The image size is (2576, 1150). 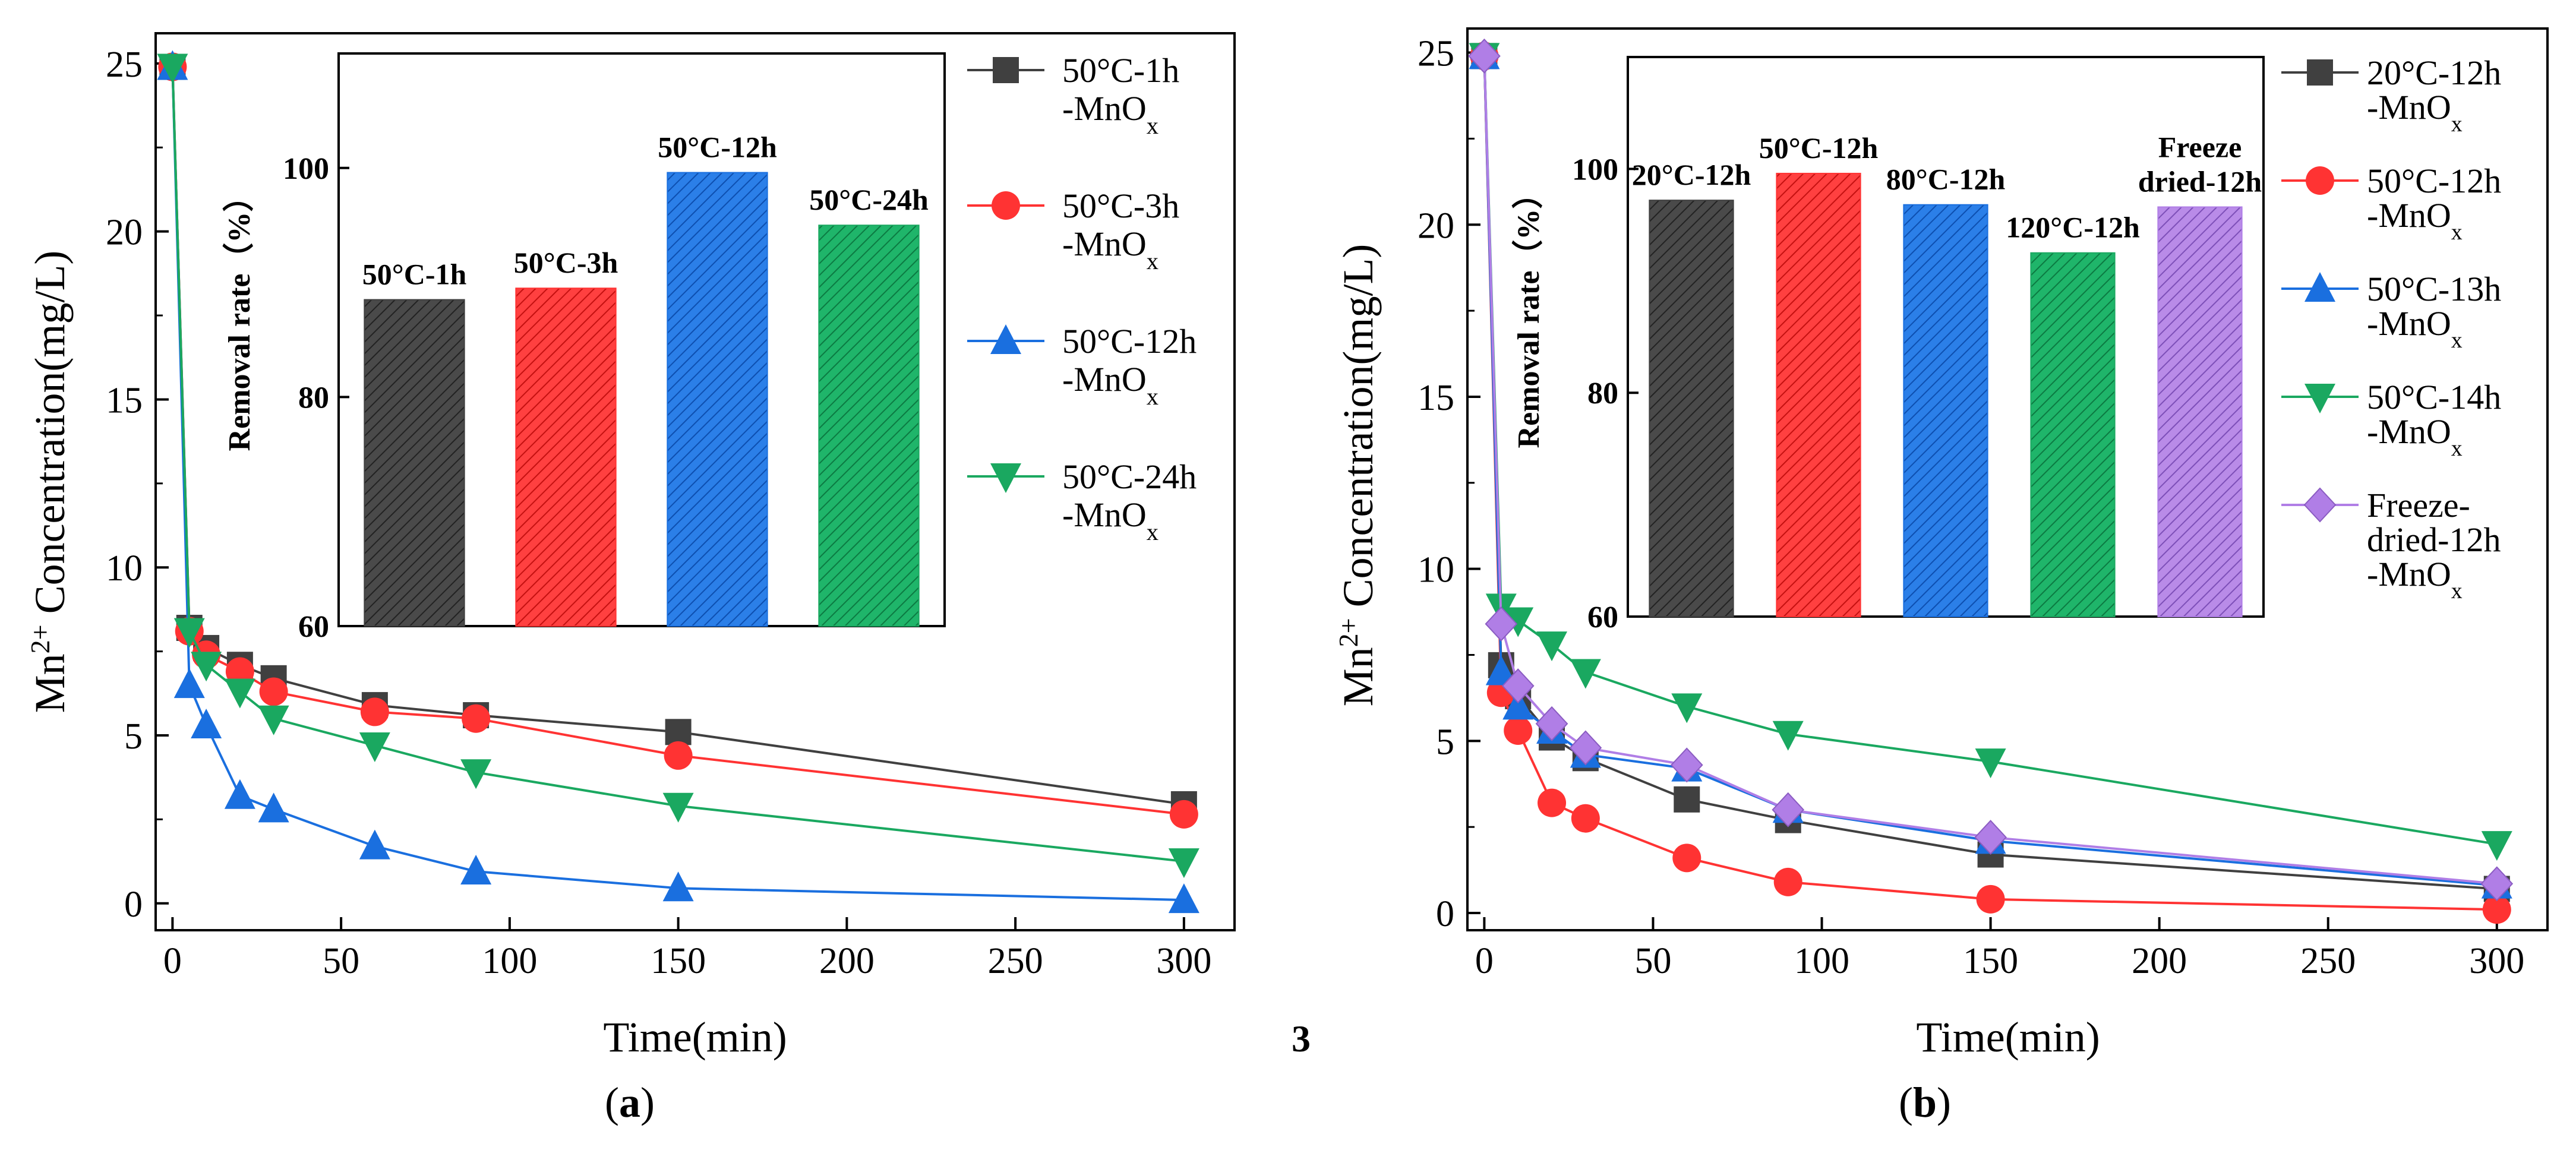 I want to click on panel-caption: (a), so click(x=630, y=1102).